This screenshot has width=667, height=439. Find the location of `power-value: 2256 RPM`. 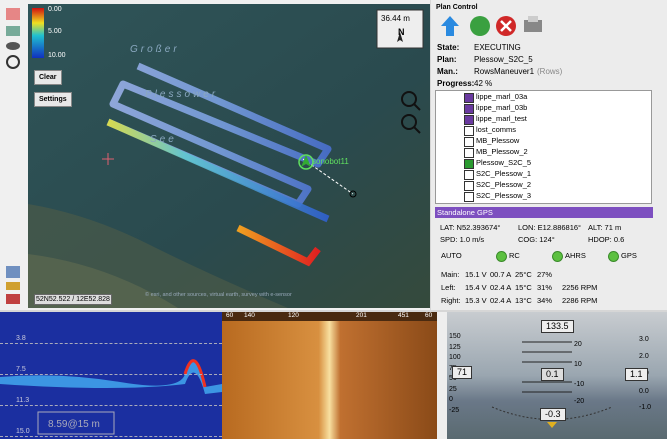

power-value: 2256 RPM is located at coordinates (580, 287).